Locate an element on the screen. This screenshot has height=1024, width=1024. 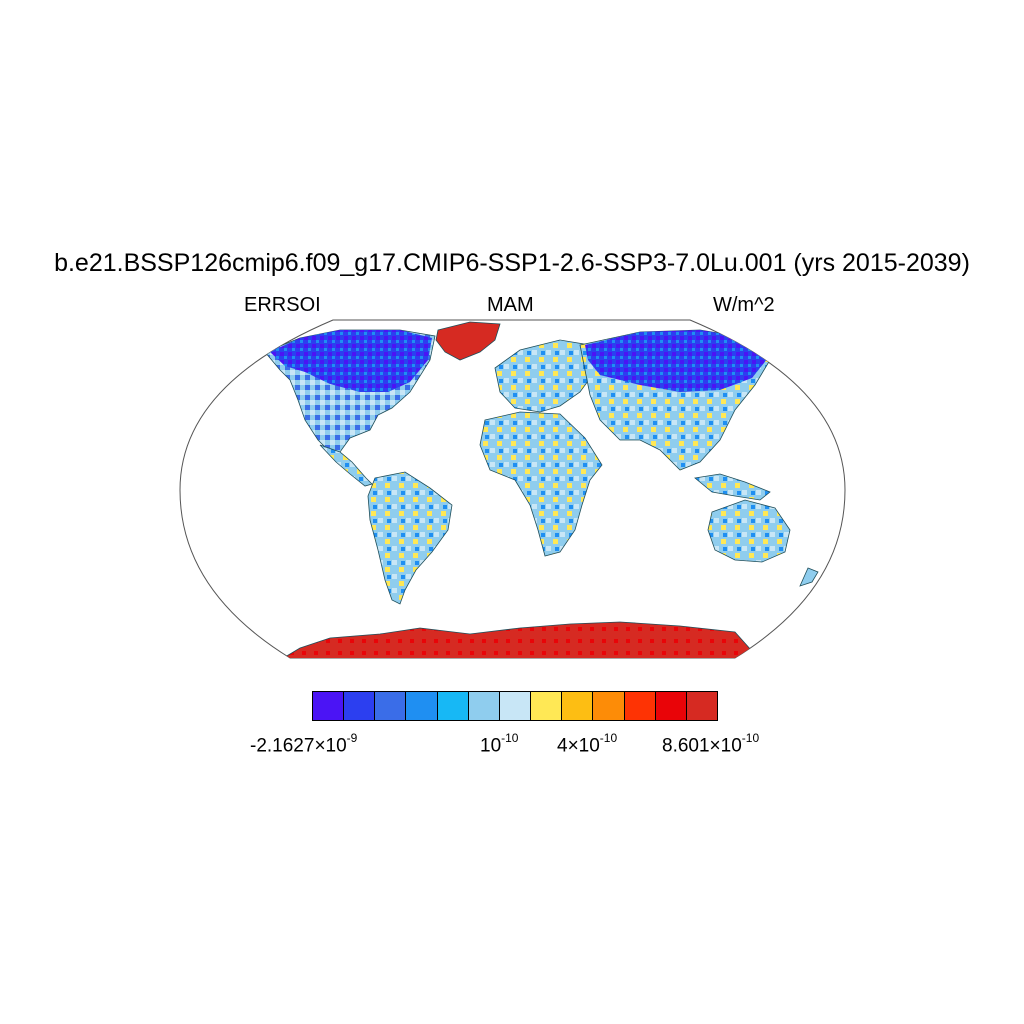
new-zealand-landmass is located at coordinates (809, 577).